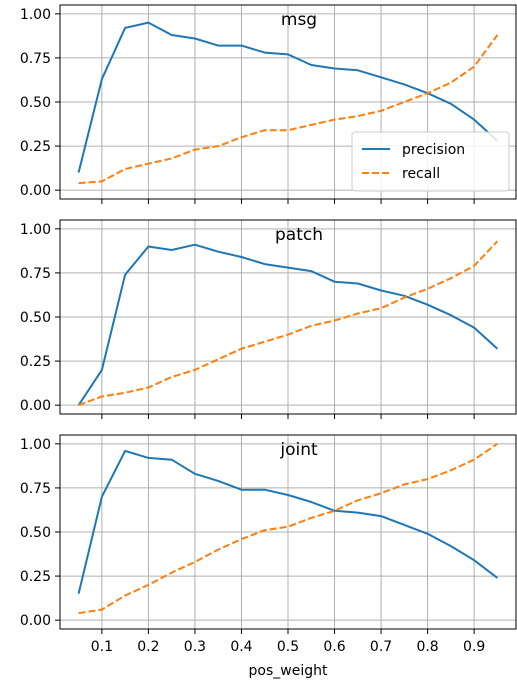  What do you see at coordinates (299, 235) in the screenshot?
I see `panel-title: patch` at bounding box center [299, 235].